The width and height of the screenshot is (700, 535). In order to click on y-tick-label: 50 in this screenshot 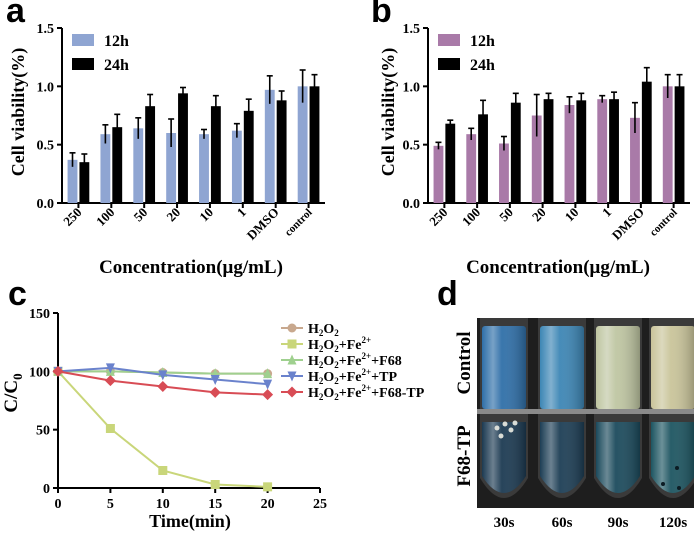, I will do `click(43, 431)`.